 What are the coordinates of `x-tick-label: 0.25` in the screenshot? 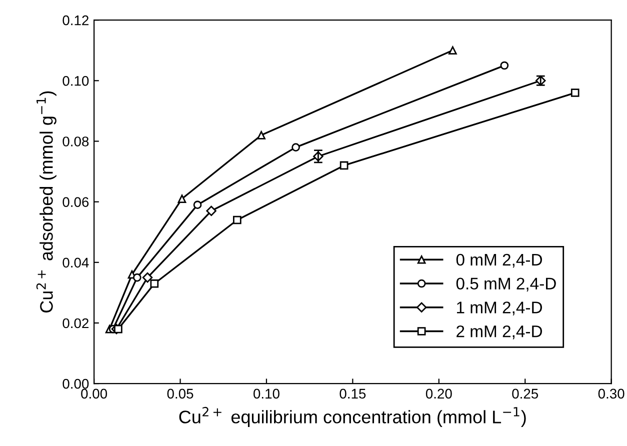 It's located at (525, 393).